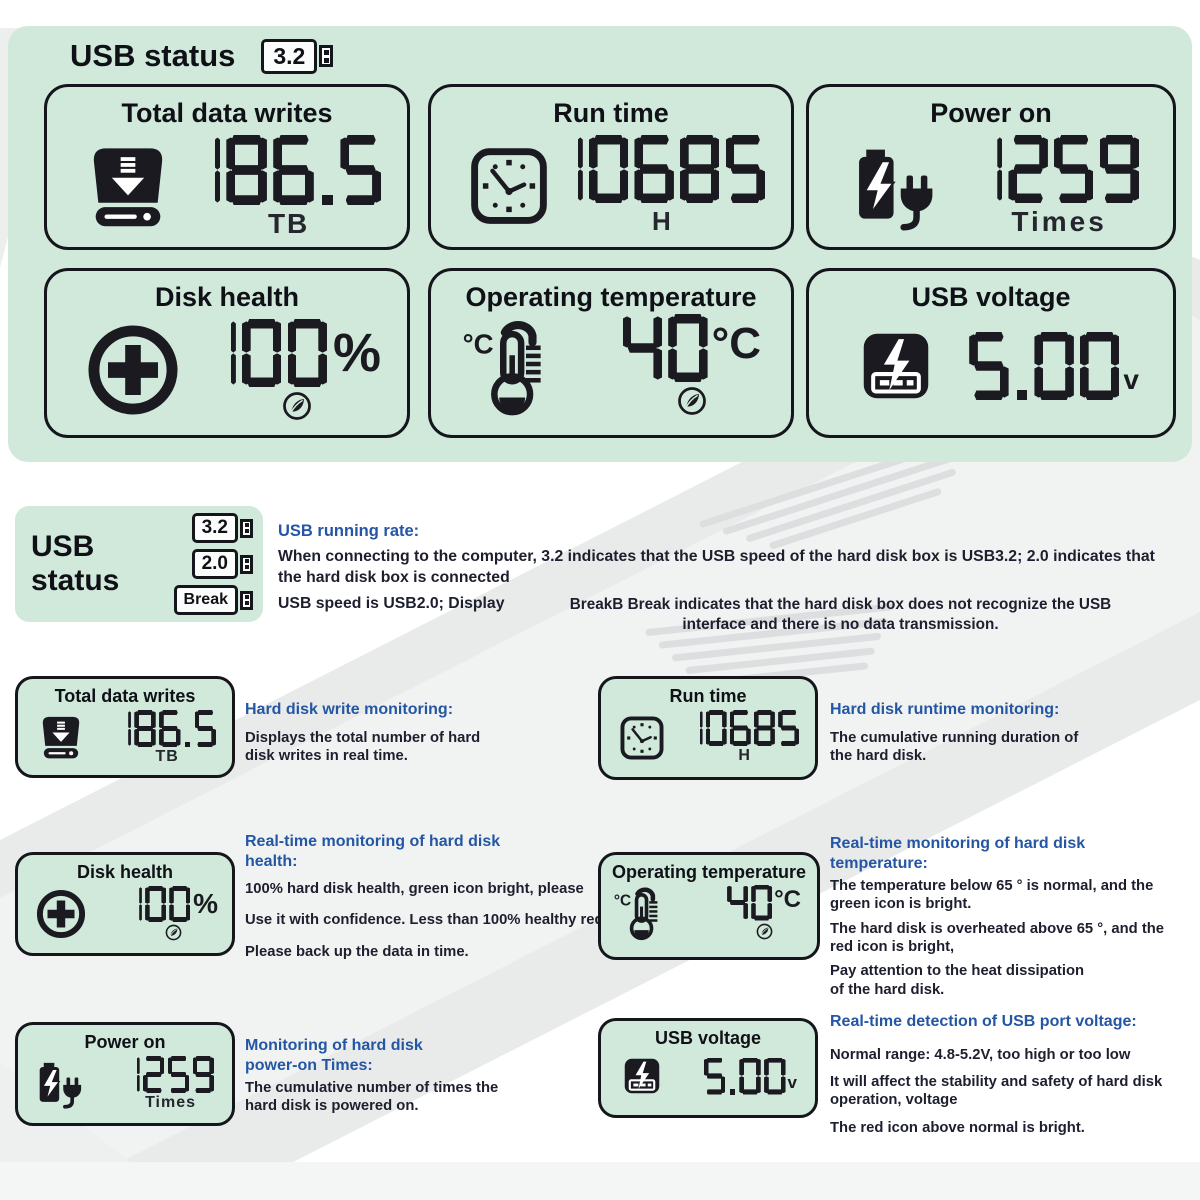  What do you see at coordinates (125, 904) in the screenshot?
I see `mini-card-disk-health: Disk health %` at bounding box center [125, 904].